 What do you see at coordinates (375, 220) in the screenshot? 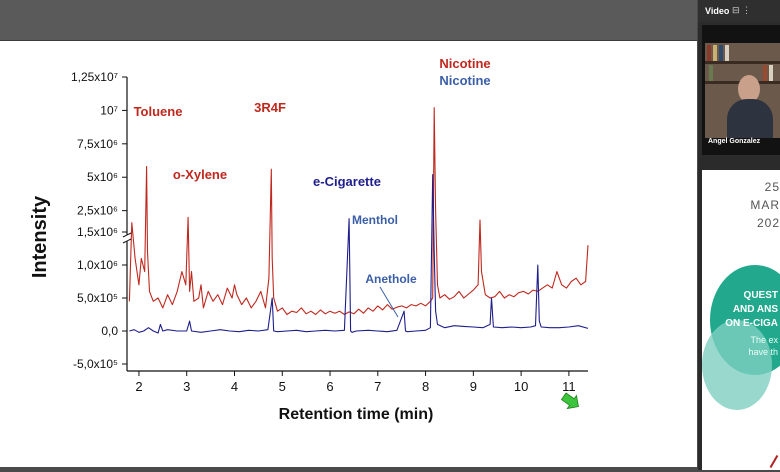
I see `peak-annotation: Menthol` at bounding box center [375, 220].